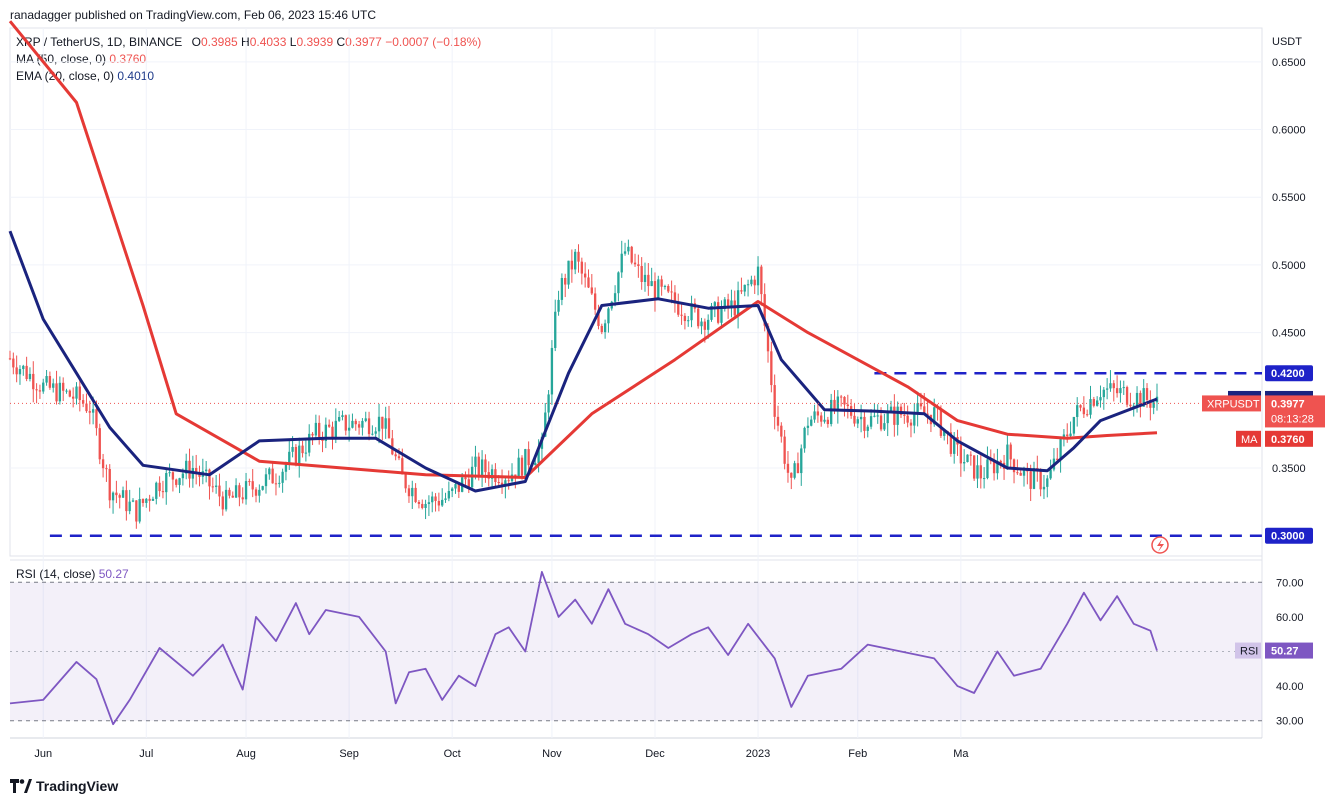 This screenshot has width=1341, height=803. I want to click on ma-tag, so click(1248, 438).